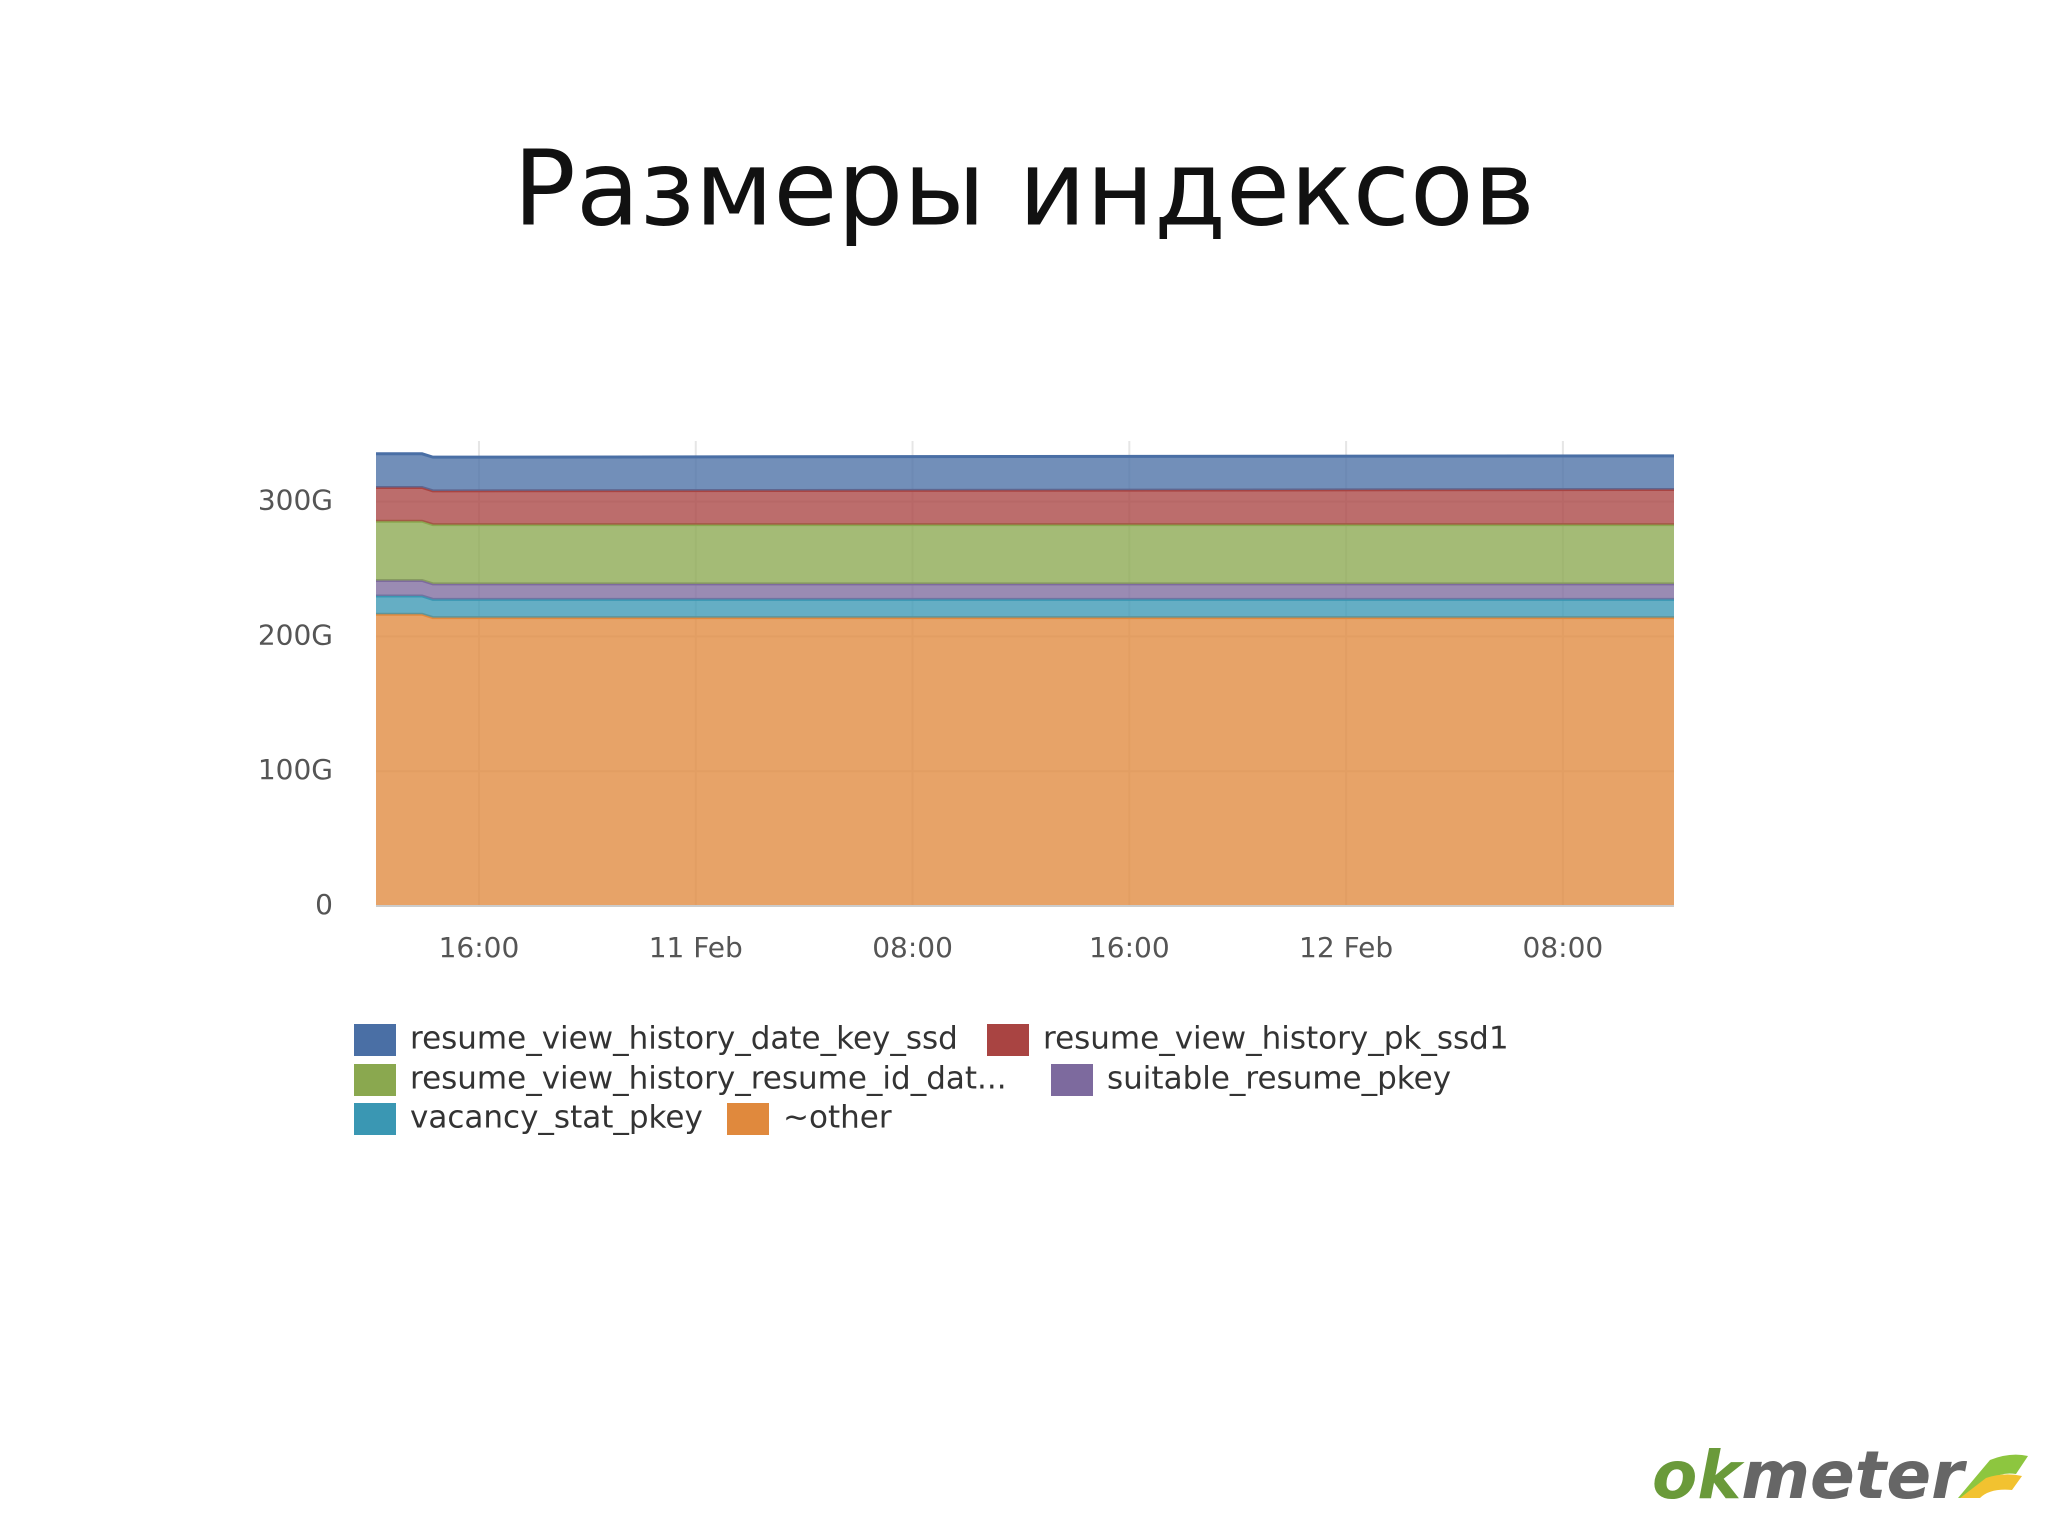  What do you see at coordinates (556, 1118) in the screenshot?
I see `legend-label: vacancy_stat_pkey` at bounding box center [556, 1118].